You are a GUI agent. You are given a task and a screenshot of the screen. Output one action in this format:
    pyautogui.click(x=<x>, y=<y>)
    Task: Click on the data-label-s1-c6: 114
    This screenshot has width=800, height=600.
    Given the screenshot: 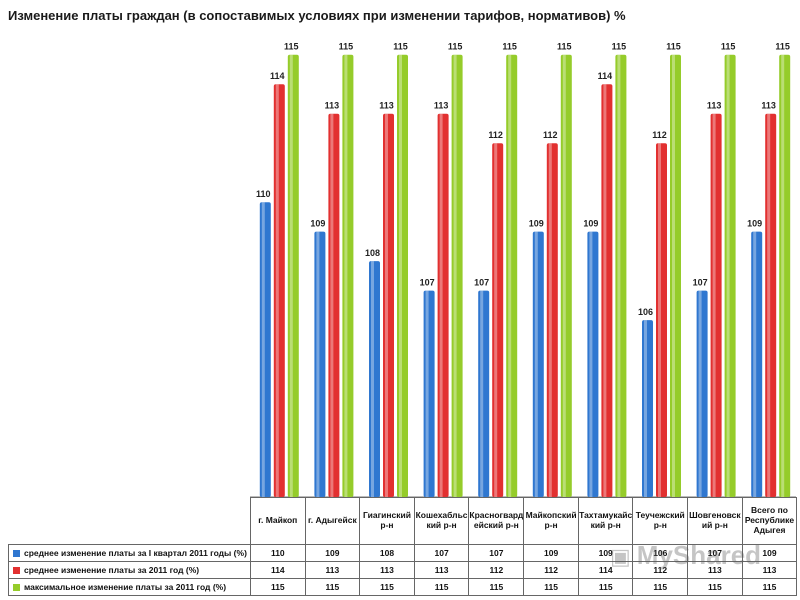 What is the action you would take?
    pyautogui.click(x=605, y=76)
    